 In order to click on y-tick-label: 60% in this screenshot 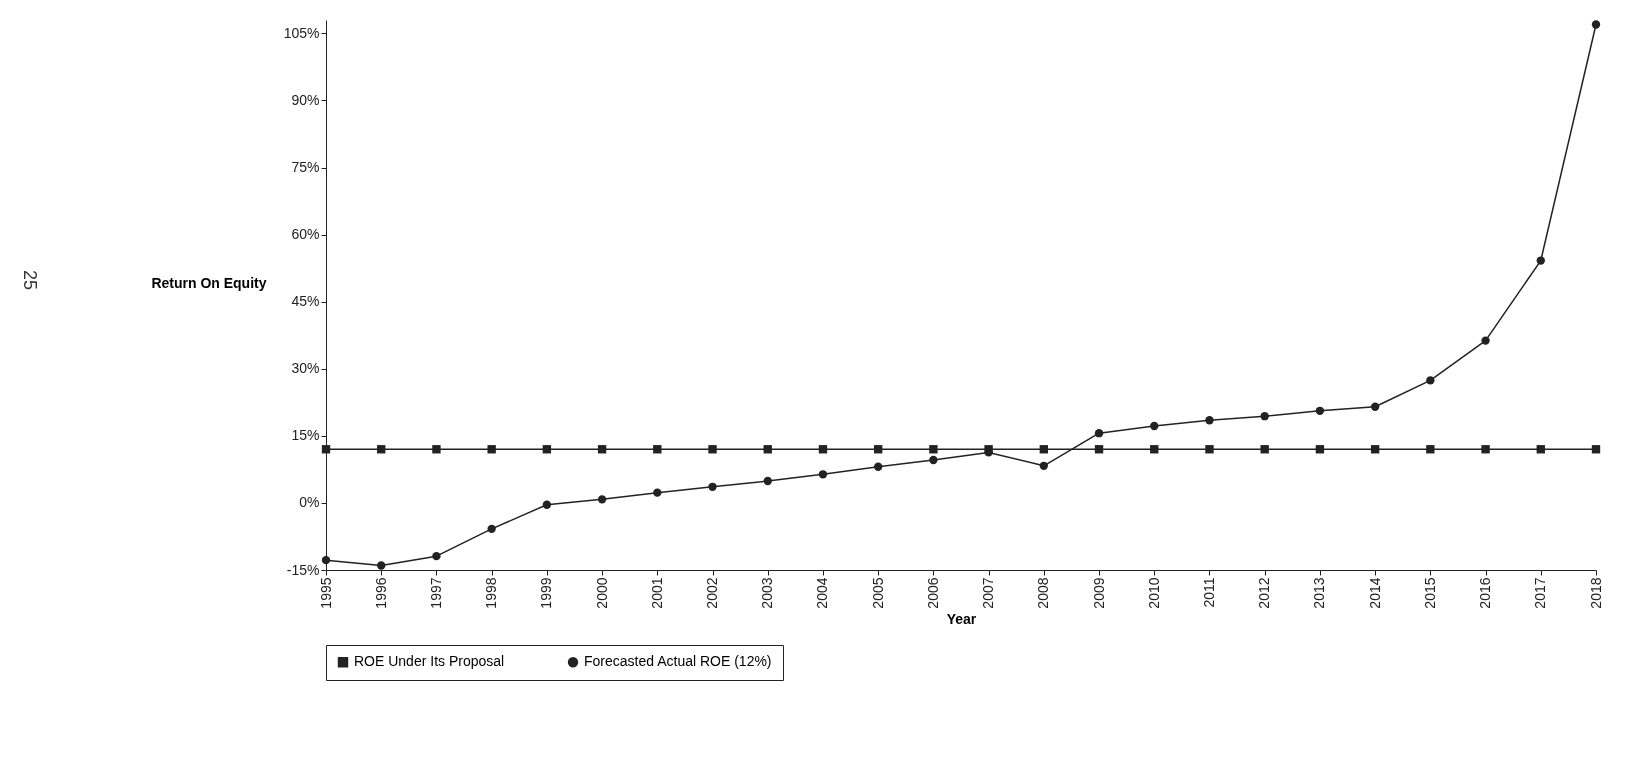, I will do `click(305, 234)`.